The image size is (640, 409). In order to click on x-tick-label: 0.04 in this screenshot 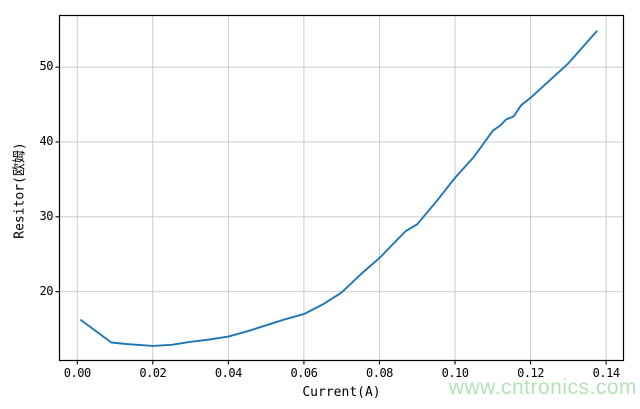, I will do `click(228, 373)`.